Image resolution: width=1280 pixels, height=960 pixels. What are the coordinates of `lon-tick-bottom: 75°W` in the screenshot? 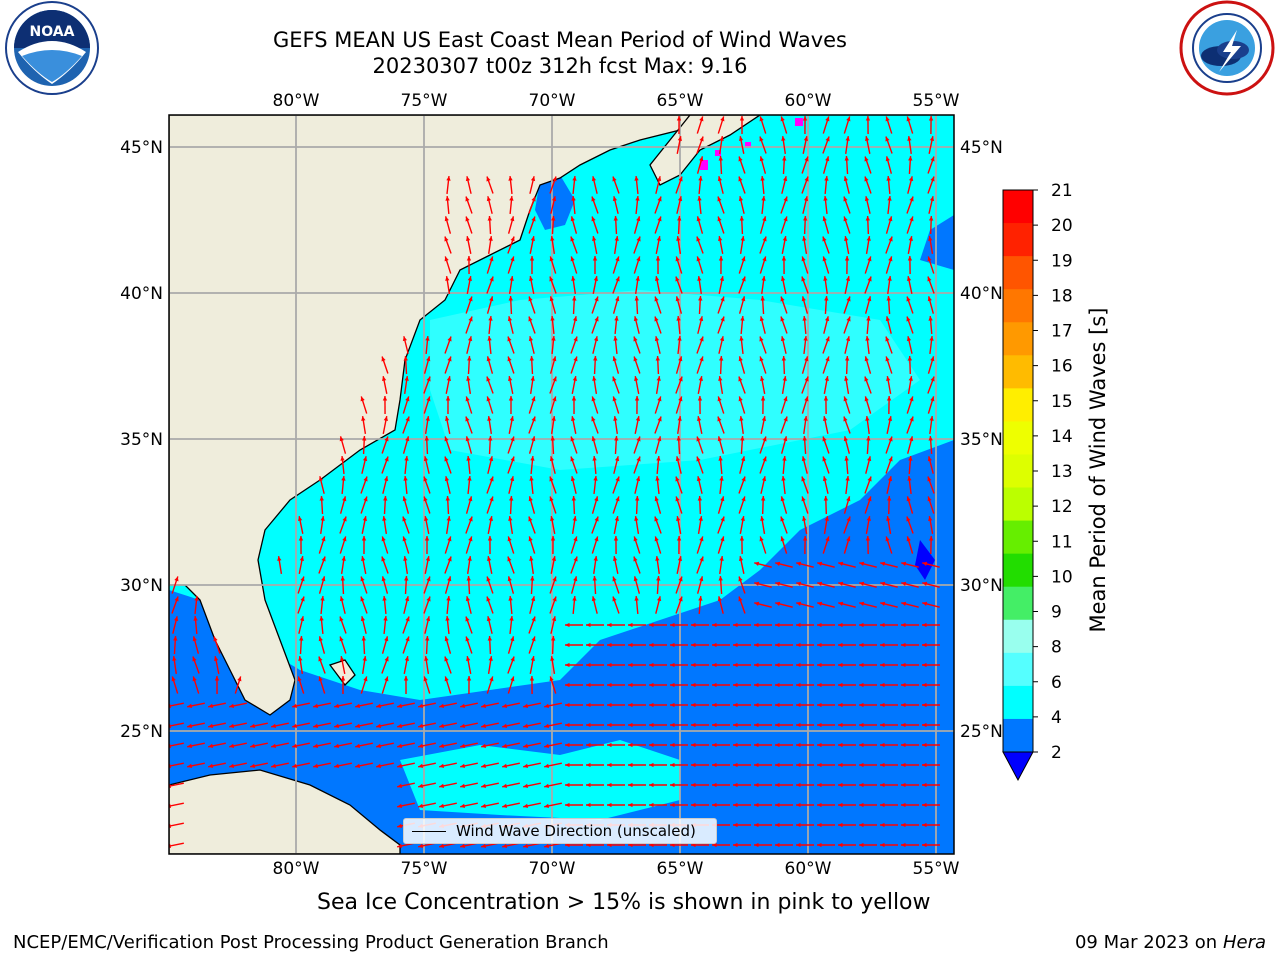 It's located at (424, 869).